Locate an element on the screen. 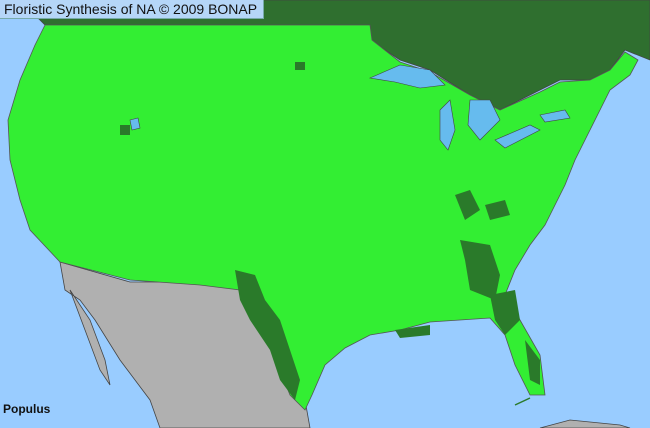 The width and height of the screenshot is (650, 428). caribbean-island is located at coordinates (585, 423).